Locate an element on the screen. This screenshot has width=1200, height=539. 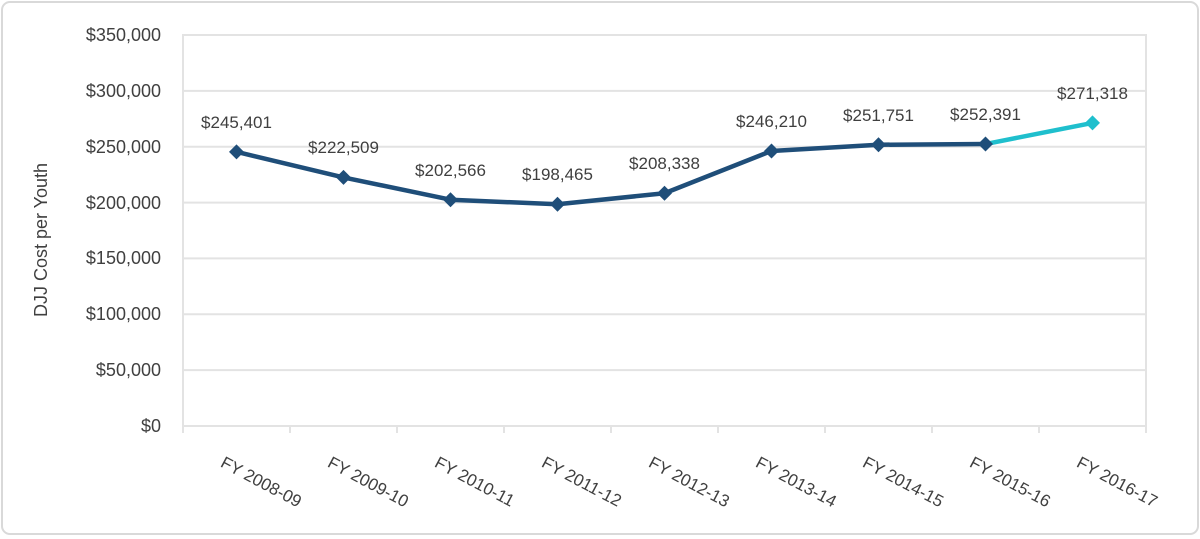
y-tick-label: $100,000 is located at coordinates (123, 314).